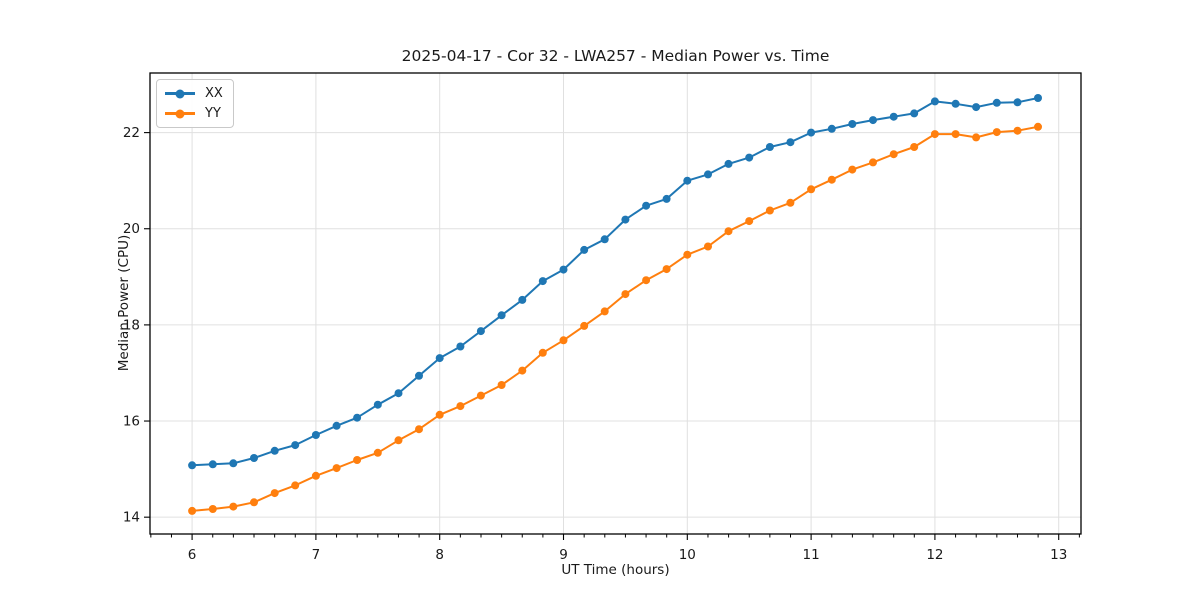 This screenshot has height=600, width=1200. Describe the element at coordinates (213, 113) in the screenshot. I see `legend-label-yy: YY` at that location.